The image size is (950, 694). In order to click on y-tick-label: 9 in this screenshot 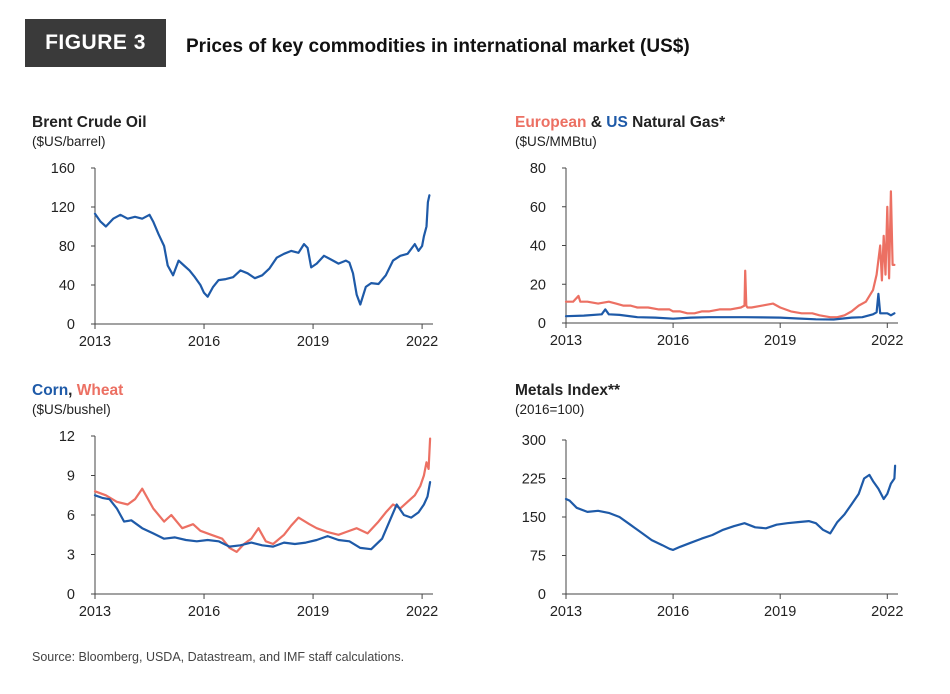, I will do `click(71, 477)`.